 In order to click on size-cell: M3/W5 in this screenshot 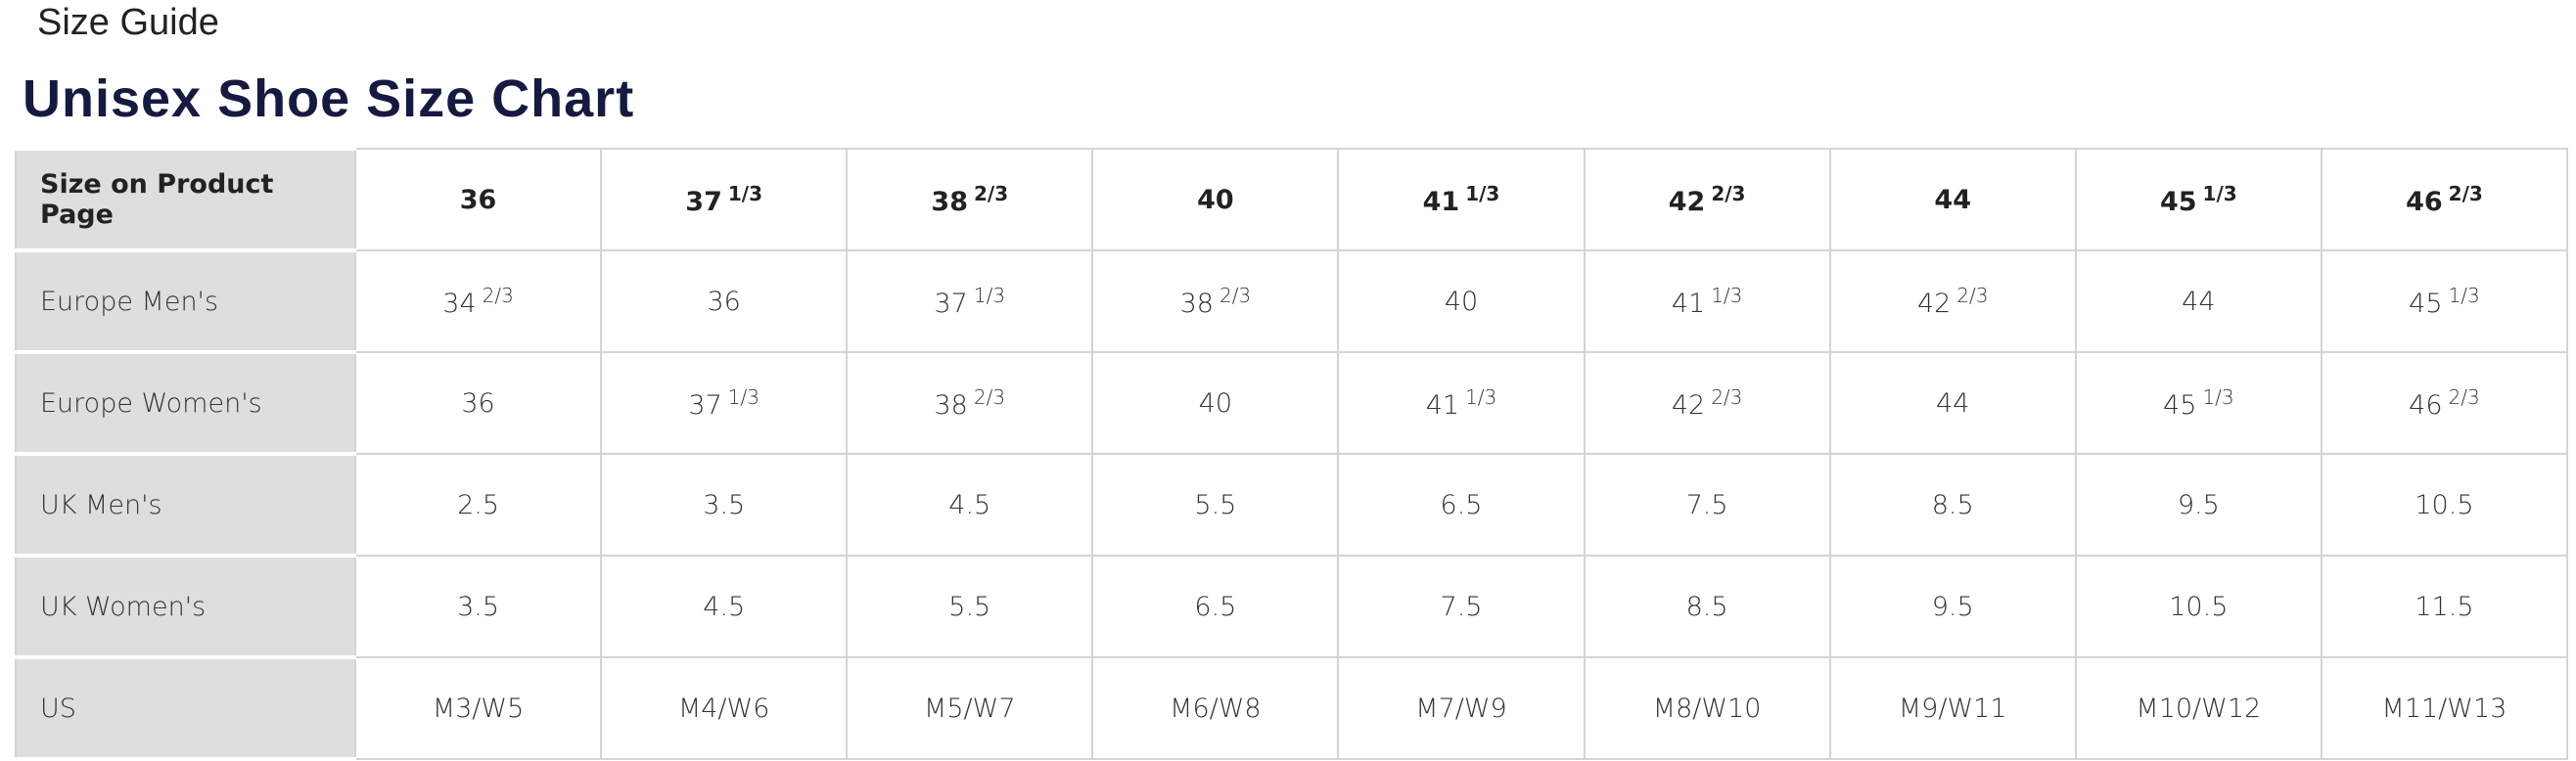, I will do `click(478, 708)`.